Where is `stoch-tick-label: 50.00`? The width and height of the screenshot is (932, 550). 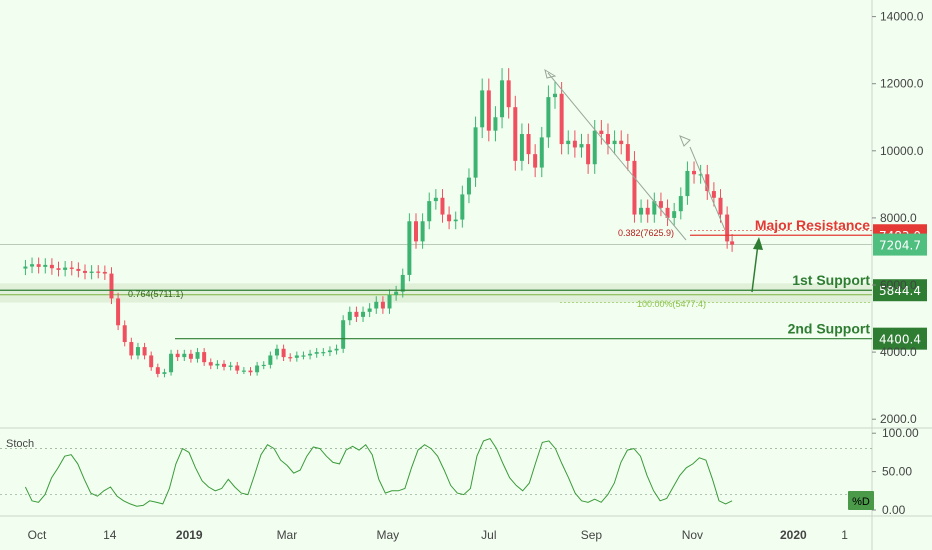
stoch-tick-label: 50.00 is located at coordinates (897, 472).